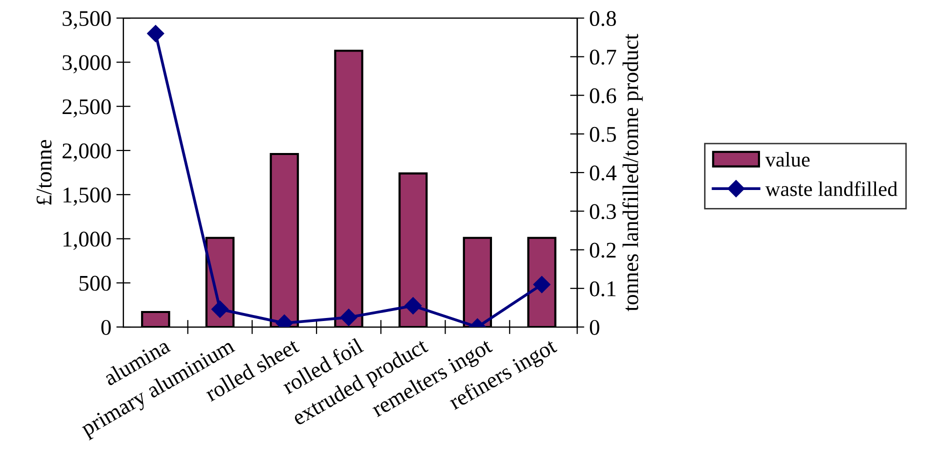  I want to click on y2-tick-label: 0.8, so click(603, 18).